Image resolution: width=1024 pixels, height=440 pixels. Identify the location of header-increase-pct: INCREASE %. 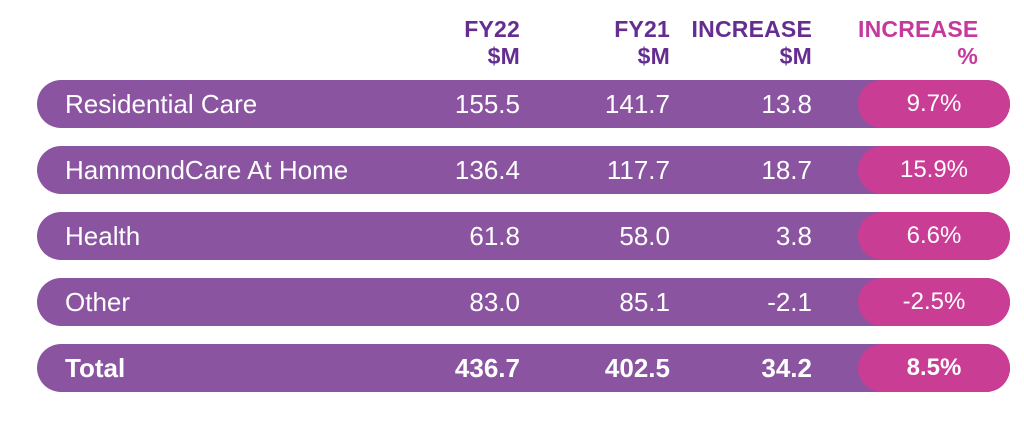
(934, 43).